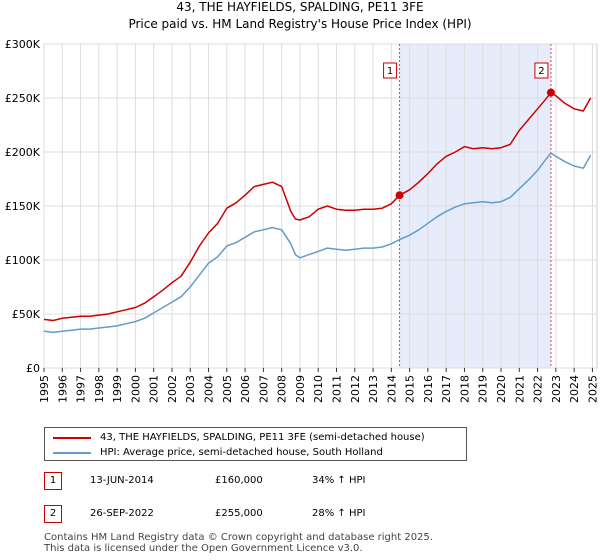 This screenshot has width=600, height=560. What do you see at coordinates (72, 453) in the screenshot?
I see `legend-swatch-hpi` at bounding box center [72, 453].